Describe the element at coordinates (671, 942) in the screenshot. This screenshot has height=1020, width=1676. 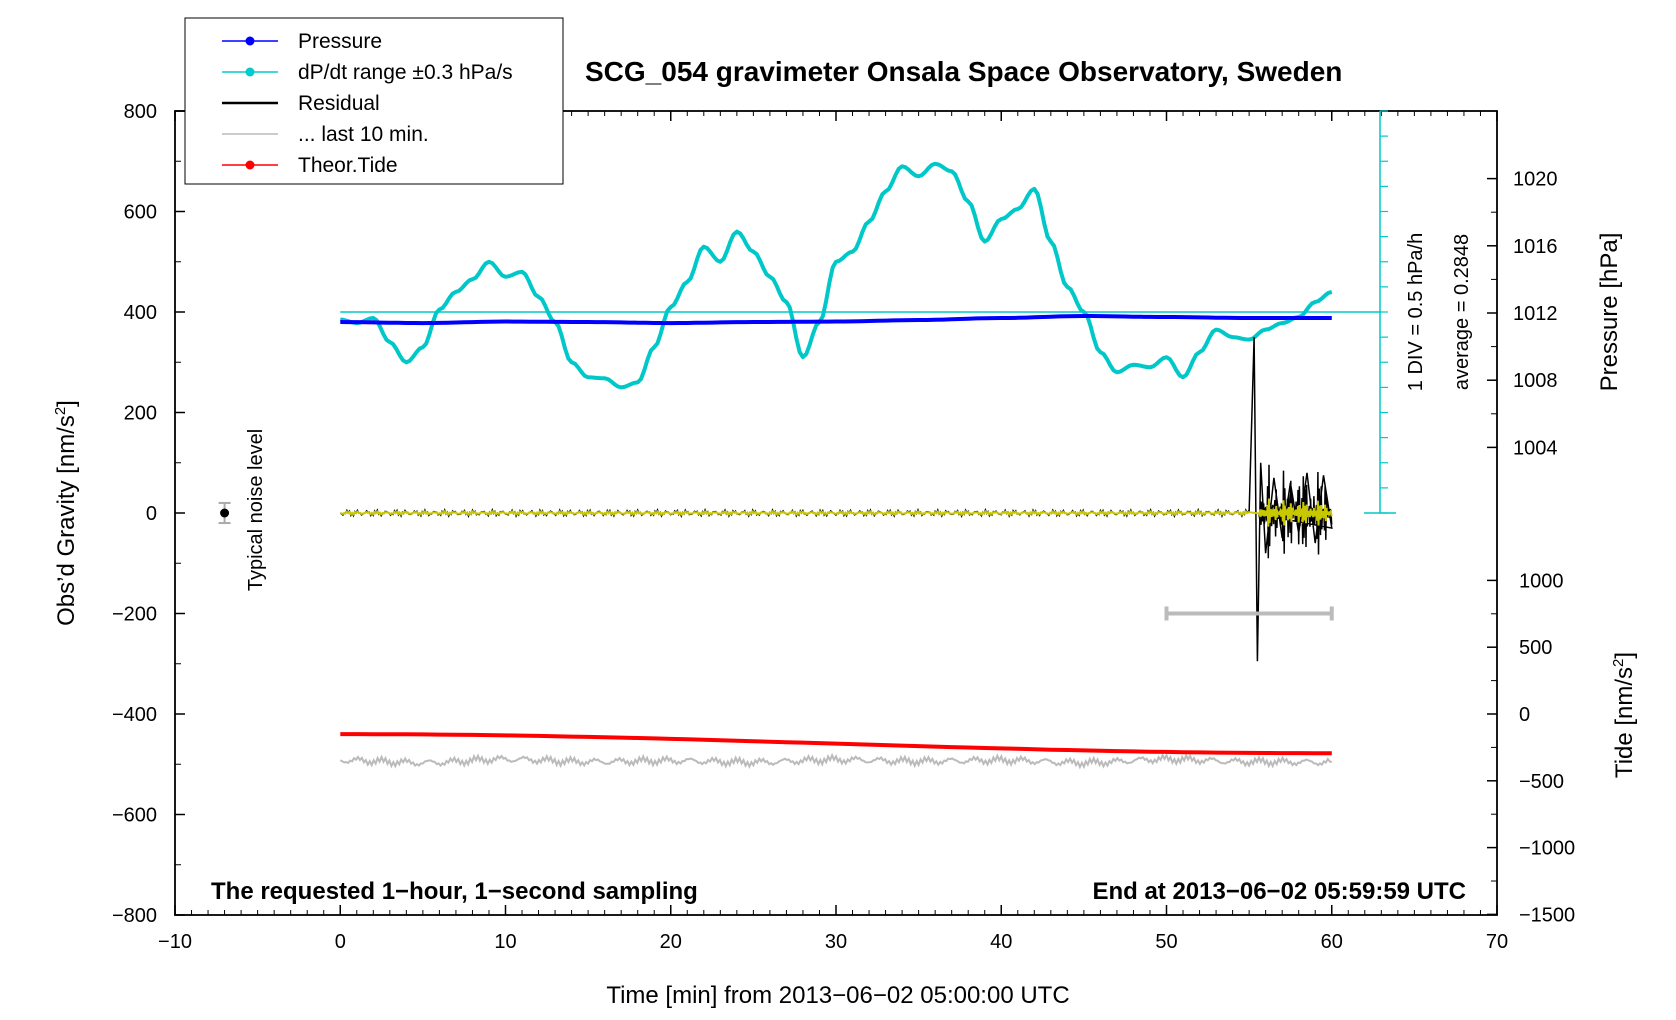
I see `x-tick-label: 20` at that location.